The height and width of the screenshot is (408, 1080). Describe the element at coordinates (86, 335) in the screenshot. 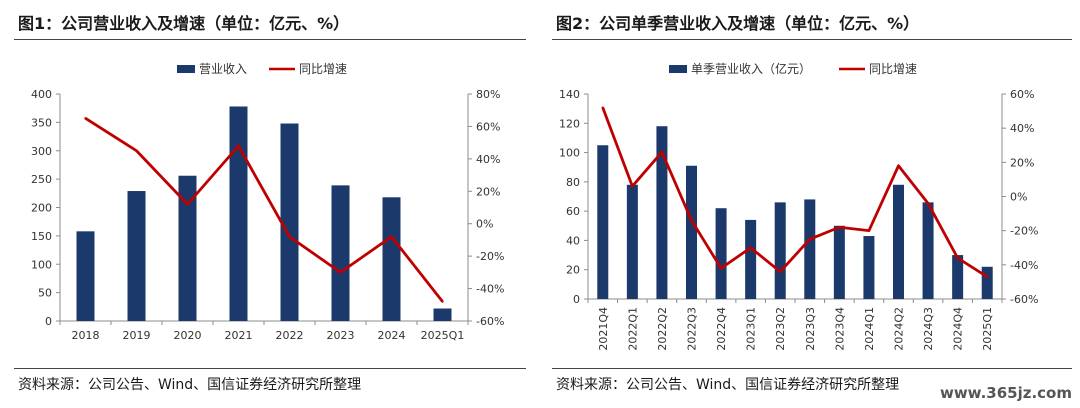

I see `x-tick-label: 2018` at that location.